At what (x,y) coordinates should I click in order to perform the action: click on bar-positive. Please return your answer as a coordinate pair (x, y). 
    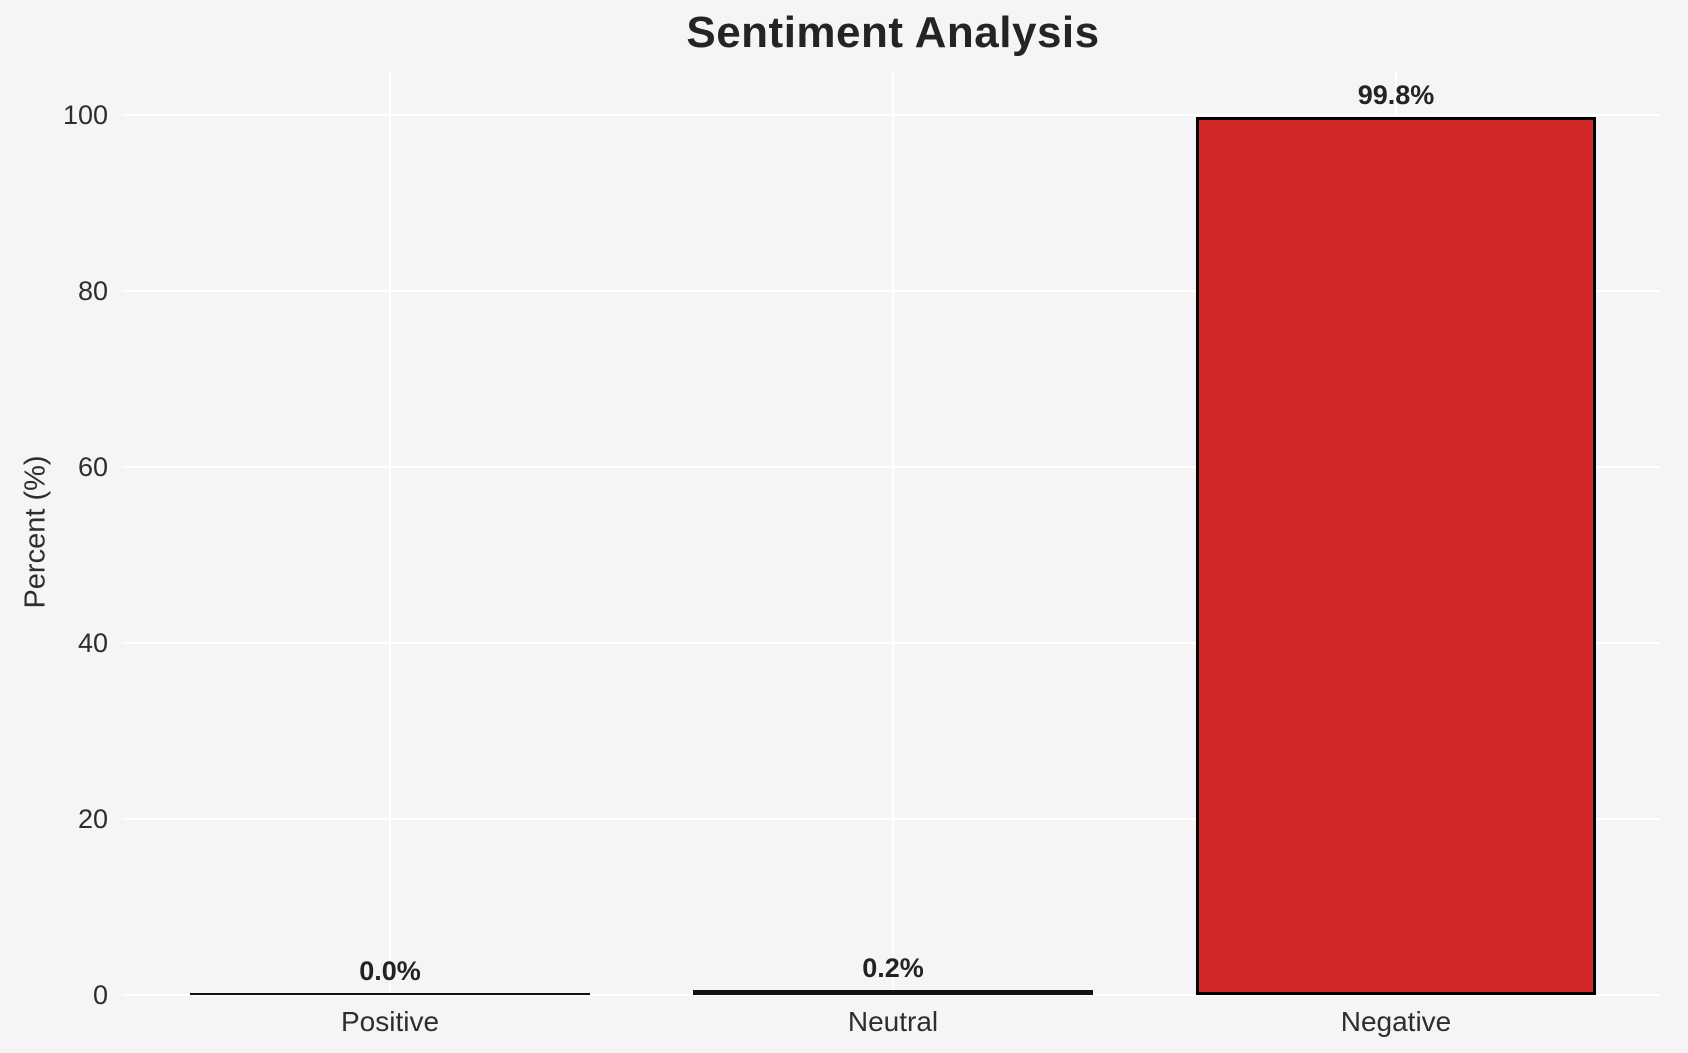
    Looking at the image, I should click on (390, 994).